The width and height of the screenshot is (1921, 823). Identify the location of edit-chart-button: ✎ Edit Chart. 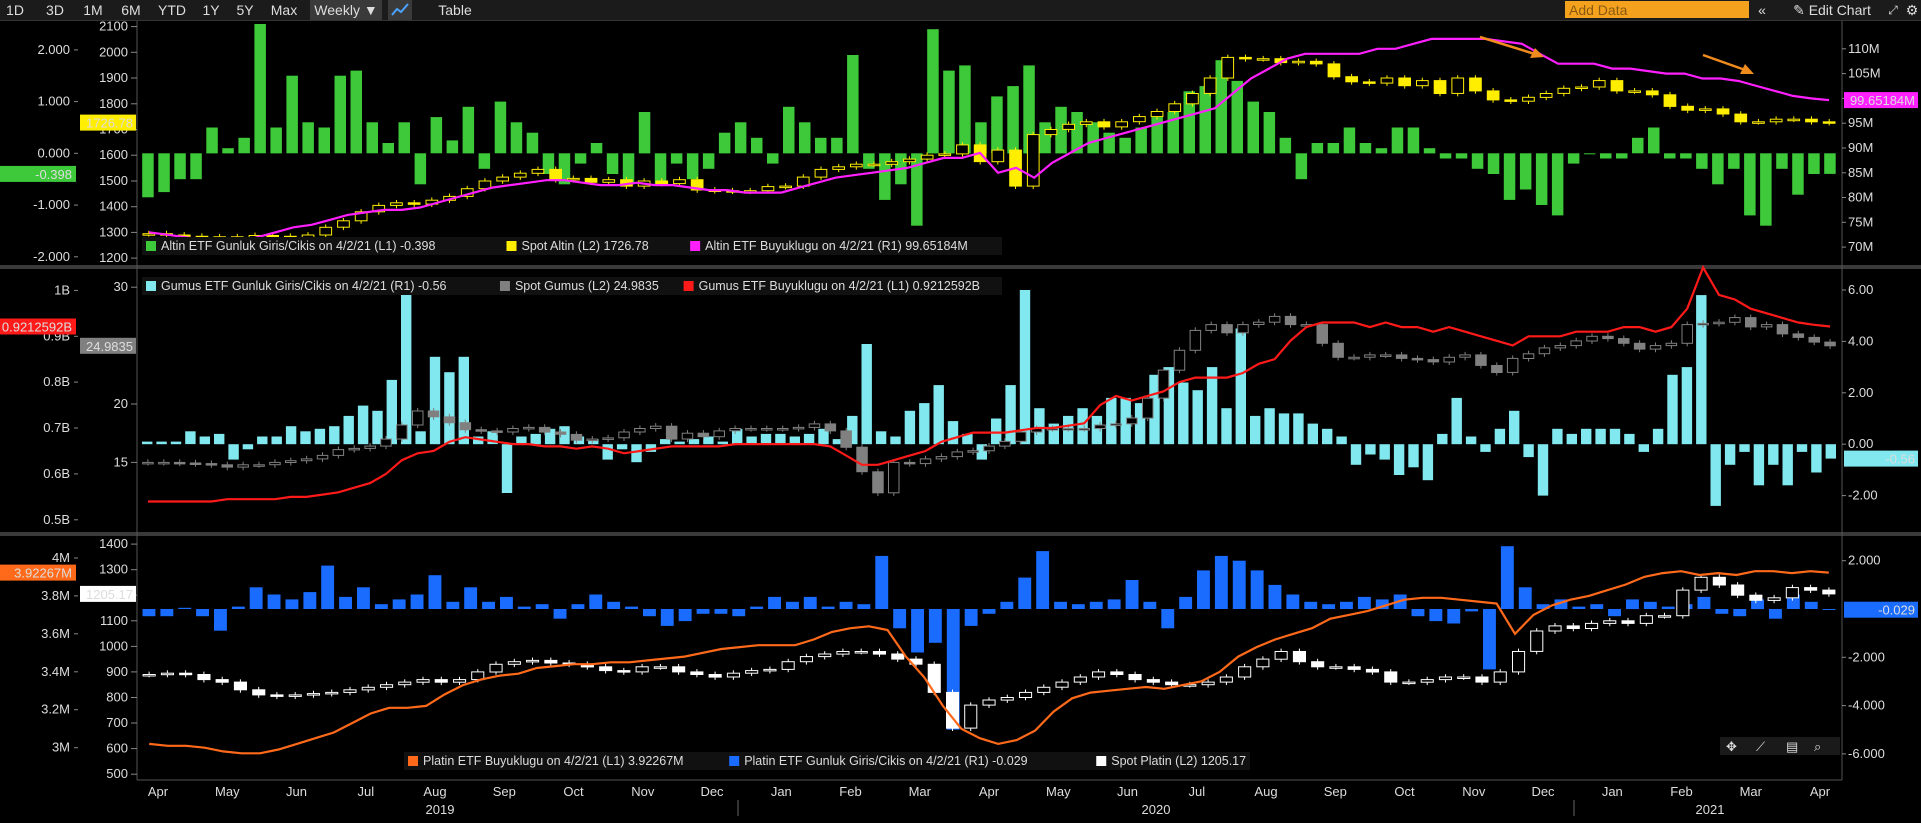
(1832, 10).